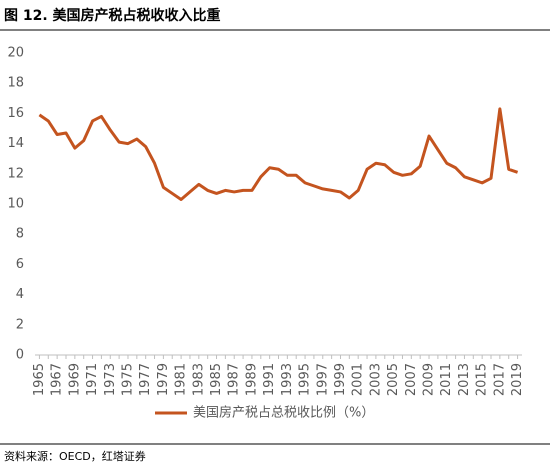 This screenshot has width=550, height=471. Describe the element at coordinates (127, 379) in the screenshot. I see `x-tick-label: 1975` at that location.